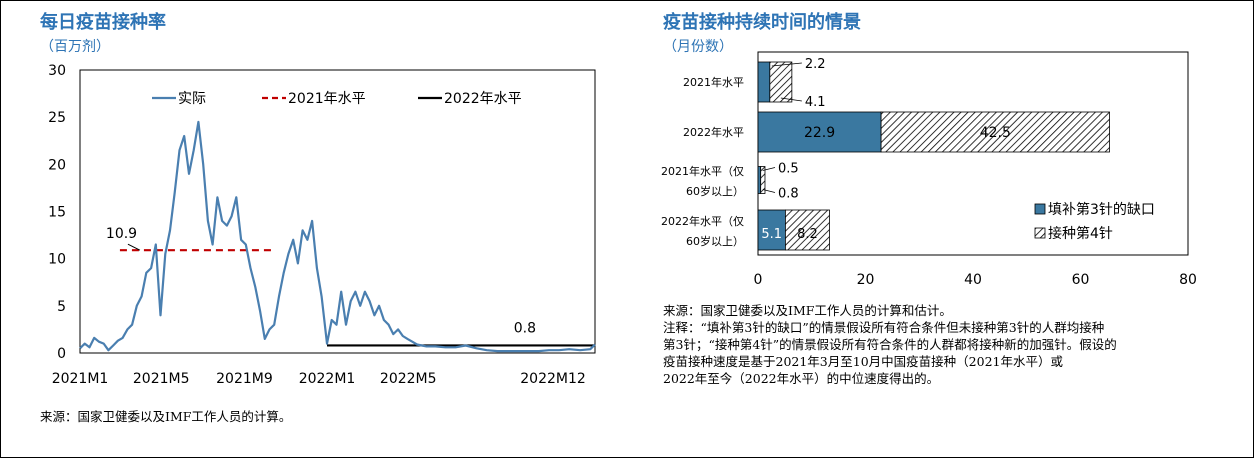  Describe the element at coordinates (103, 22) in the screenshot. I see `left-chart-title: 每日疫苗接种率` at that location.